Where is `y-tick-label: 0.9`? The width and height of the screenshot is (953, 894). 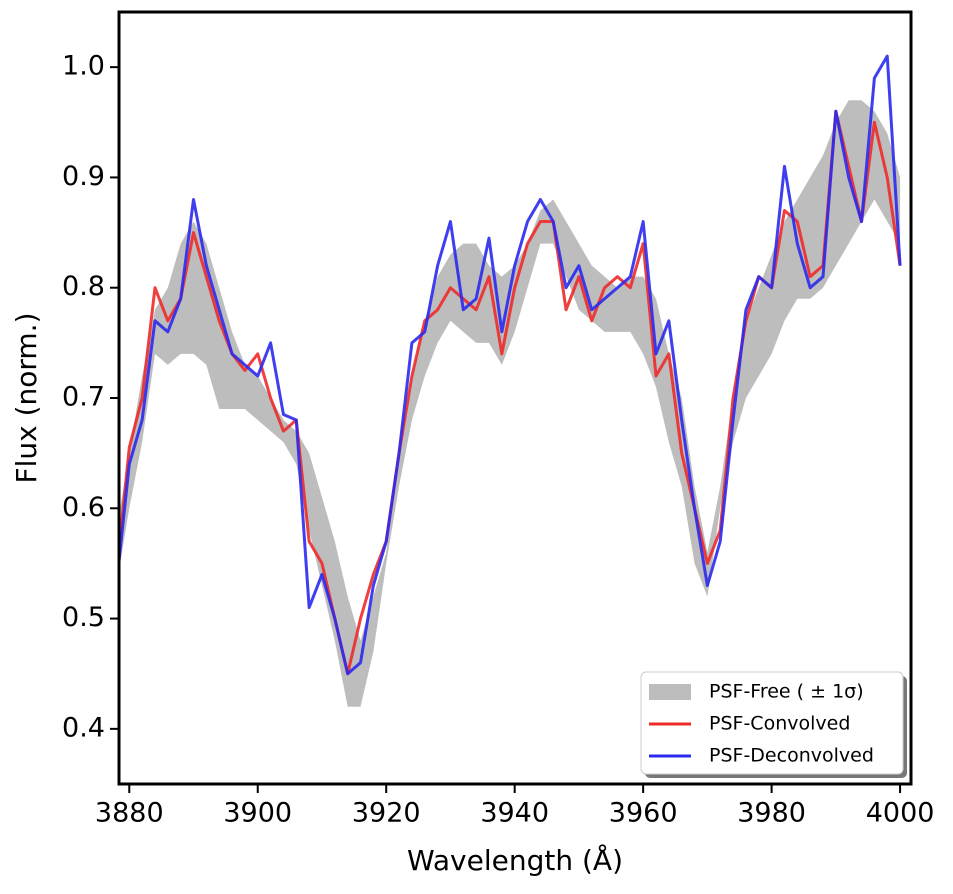 y-tick-label: 0.9 is located at coordinates (83, 176).